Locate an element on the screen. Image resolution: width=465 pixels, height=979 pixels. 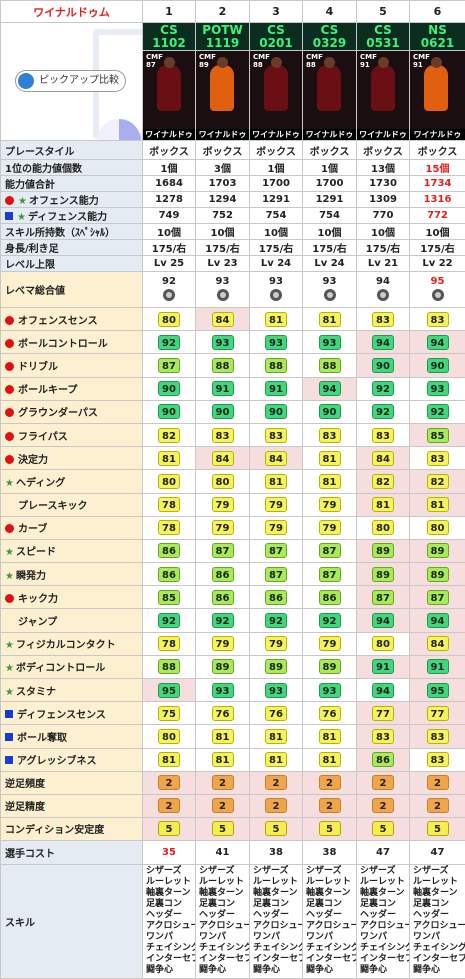
row-label: 身長/利き足 is located at coordinates (72, 248).